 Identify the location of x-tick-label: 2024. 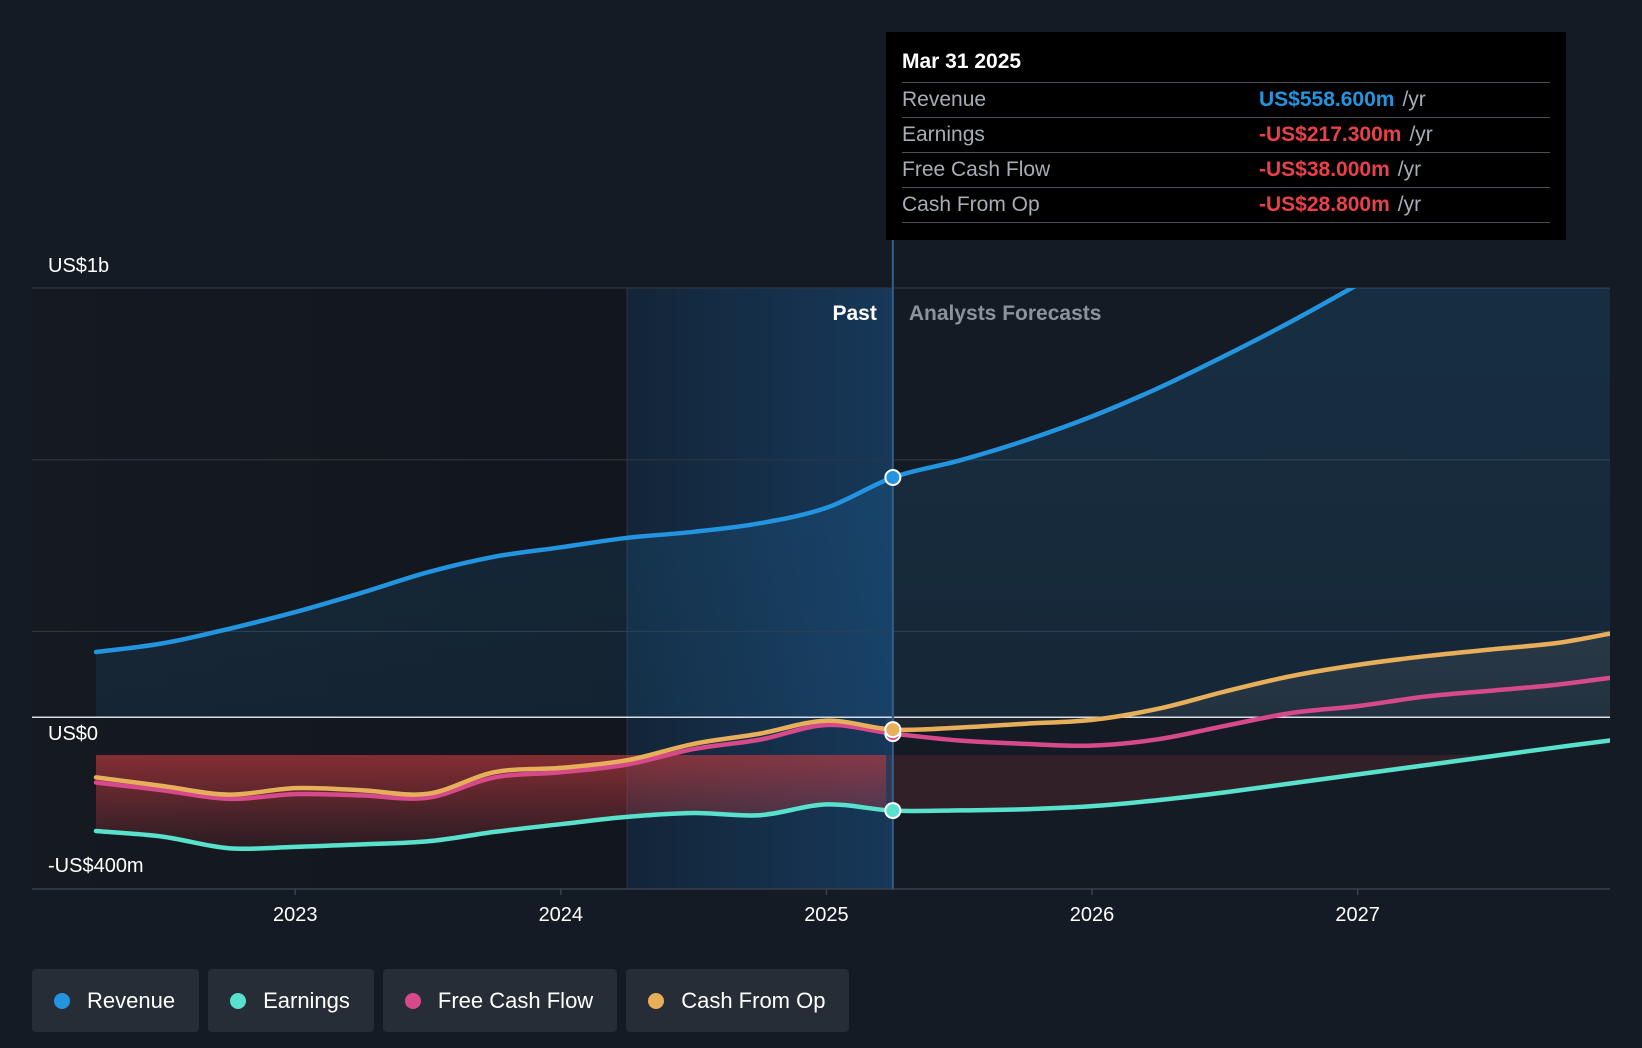
(561, 915).